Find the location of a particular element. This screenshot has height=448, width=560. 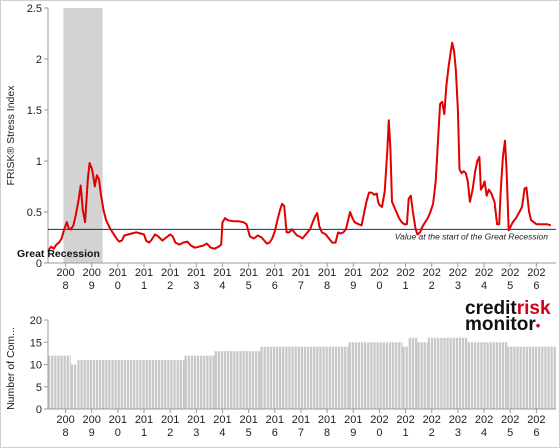

logo-text-credit: credit is located at coordinates (491, 308).